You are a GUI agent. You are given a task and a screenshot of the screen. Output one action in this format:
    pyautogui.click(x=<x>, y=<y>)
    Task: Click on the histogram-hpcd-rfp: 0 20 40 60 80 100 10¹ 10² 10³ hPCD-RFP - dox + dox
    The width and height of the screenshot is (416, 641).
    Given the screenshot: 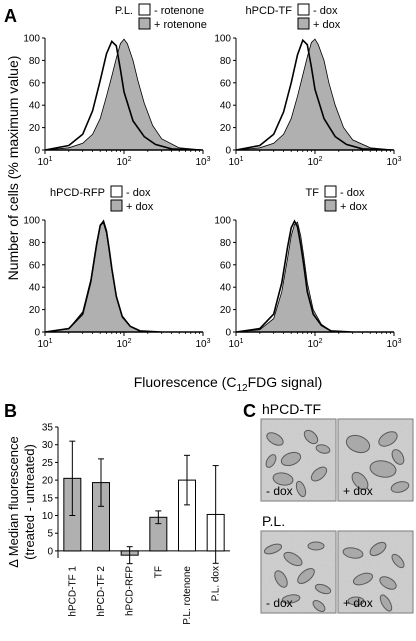 What is the action you would take?
    pyautogui.click(x=117, y=267)
    